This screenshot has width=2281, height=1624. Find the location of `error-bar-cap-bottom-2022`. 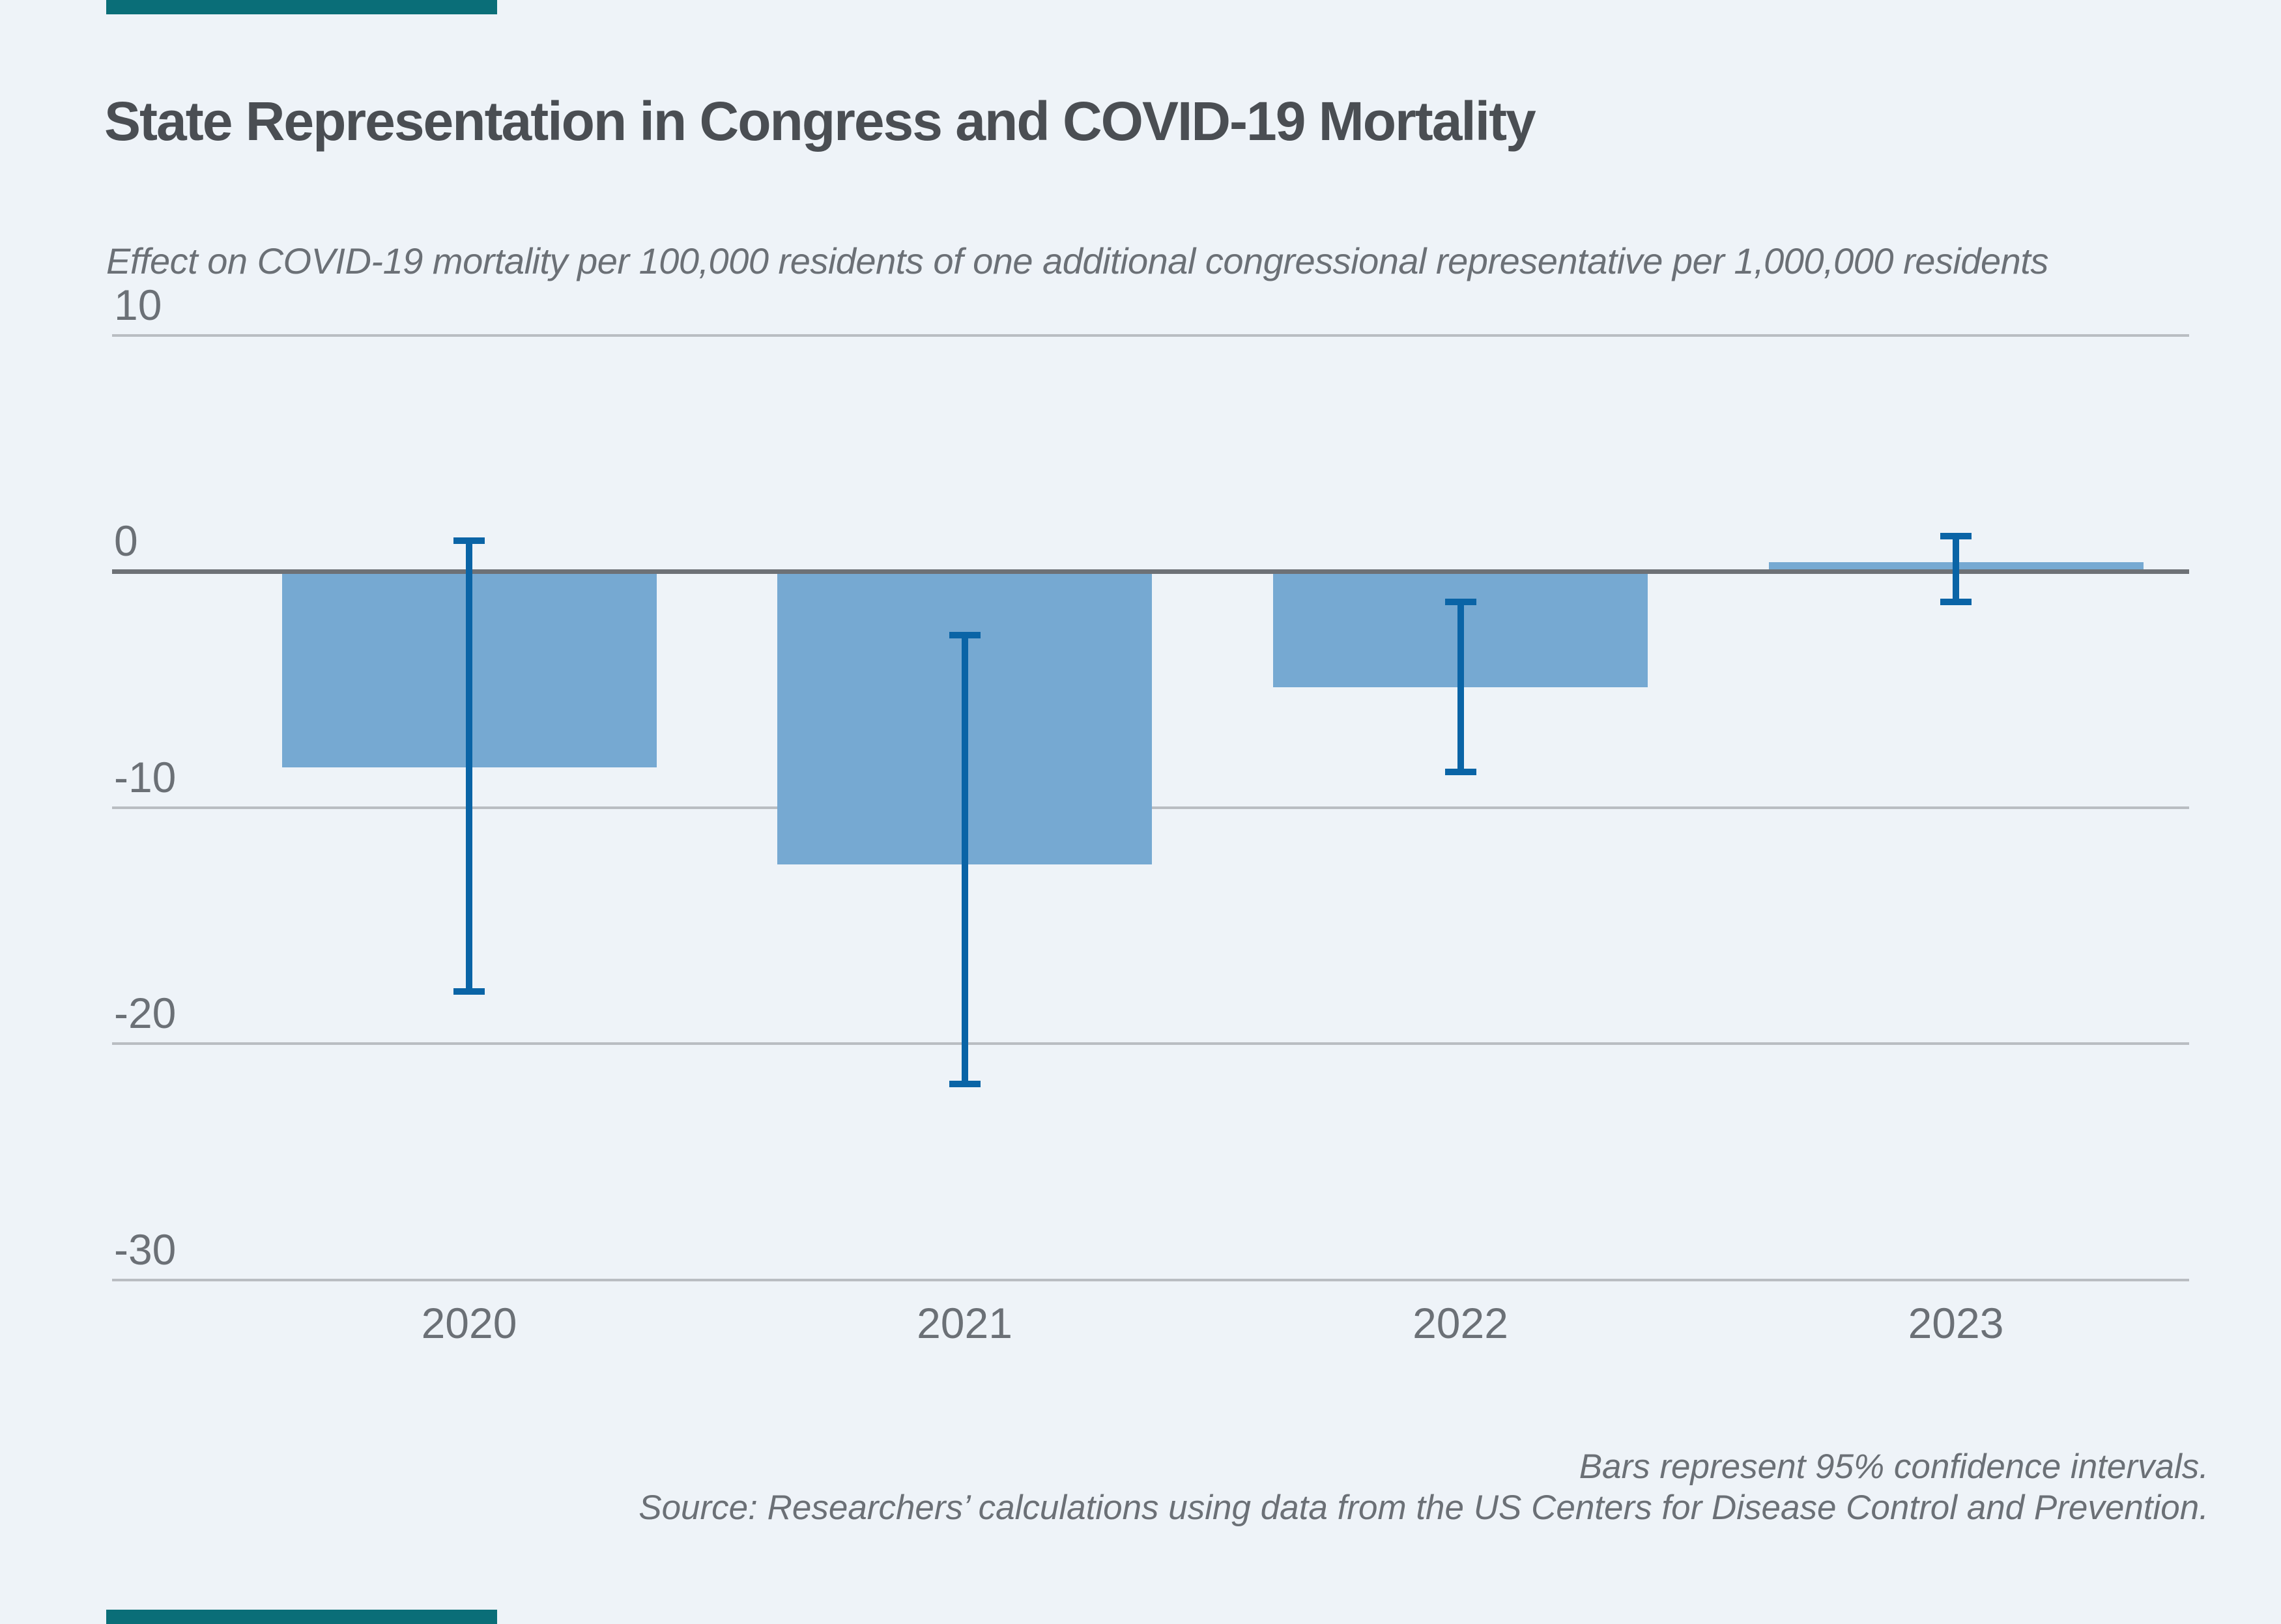

error-bar-cap-bottom-2022 is located at coordinates (1460, 772).